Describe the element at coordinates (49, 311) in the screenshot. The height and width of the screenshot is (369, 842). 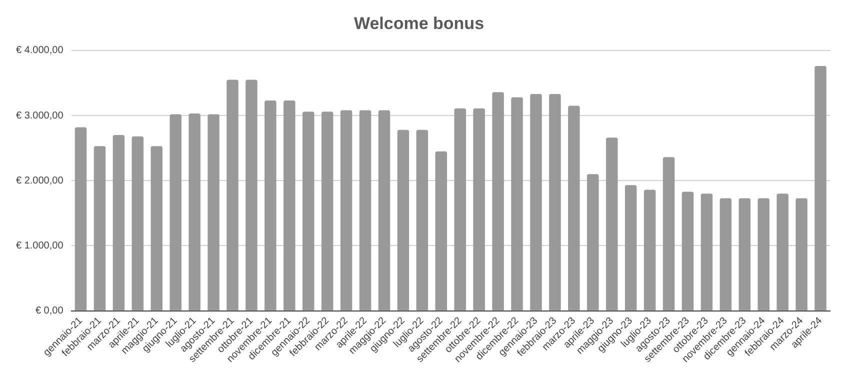
I see `y-tick-label: € 0,00` at that location.